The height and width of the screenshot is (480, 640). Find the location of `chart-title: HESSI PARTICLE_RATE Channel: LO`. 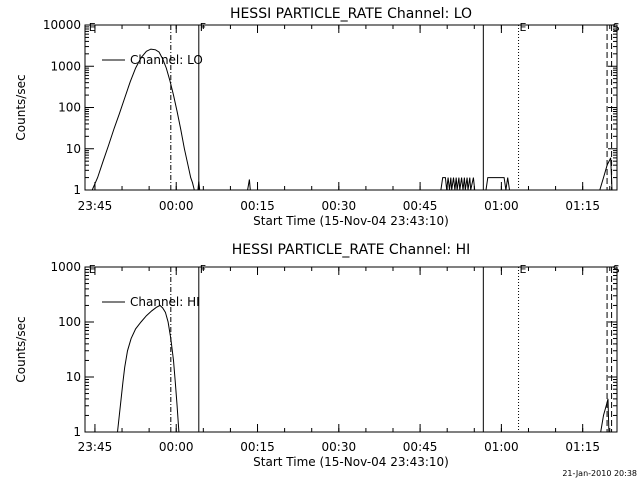

chart-title: HESSI PARTICLE_RATE Channel: LO is located at coordinates (351, 14).